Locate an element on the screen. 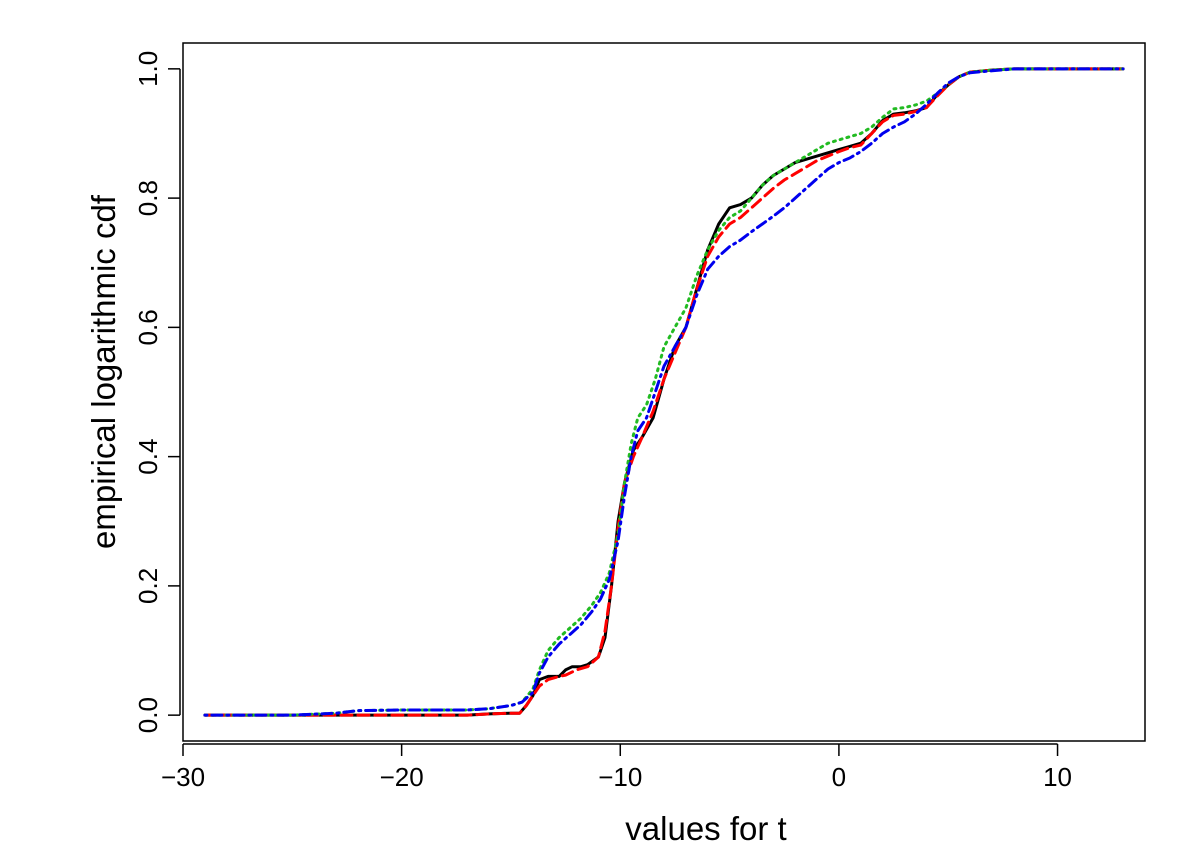 This screenshot has width=1196, height=867. y-axis-label: empirical logarithmic cdf is located at coordinates (103, 371).